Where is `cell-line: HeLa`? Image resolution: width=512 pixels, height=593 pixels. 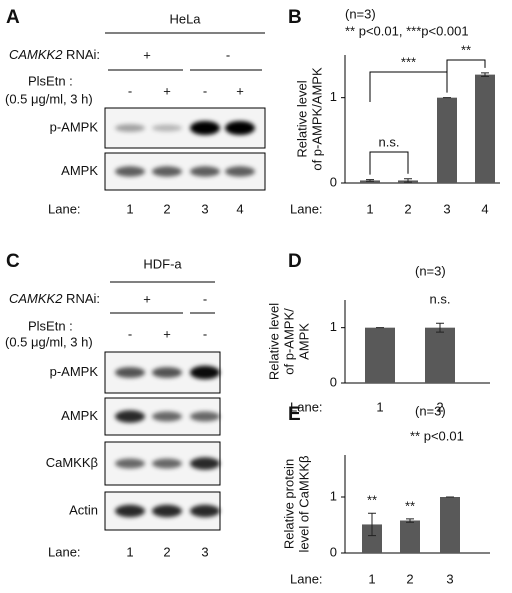 cell-line: HeLa is located at coordinates (185, 18).